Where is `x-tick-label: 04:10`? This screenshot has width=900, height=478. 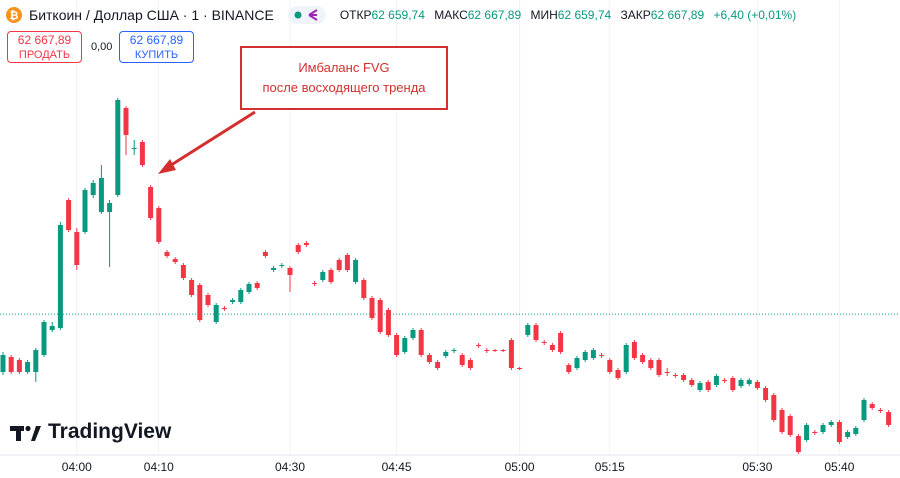 x-tick-label: 04:10 is located at coordinates (159, 467).